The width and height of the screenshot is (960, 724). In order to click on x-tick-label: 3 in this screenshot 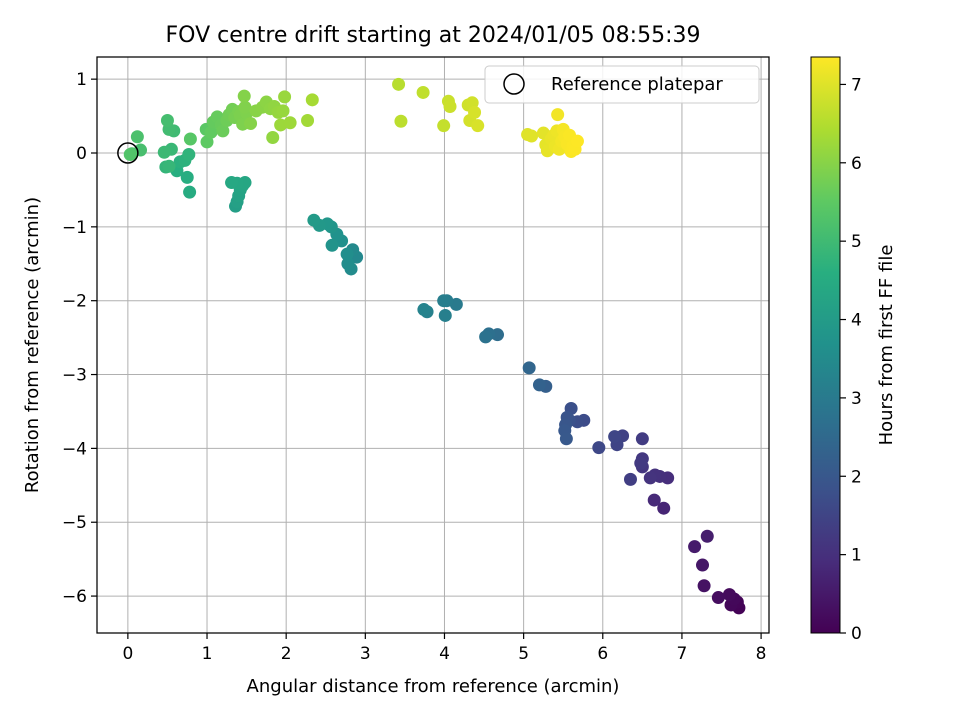, I will do `click(365, 654)`.